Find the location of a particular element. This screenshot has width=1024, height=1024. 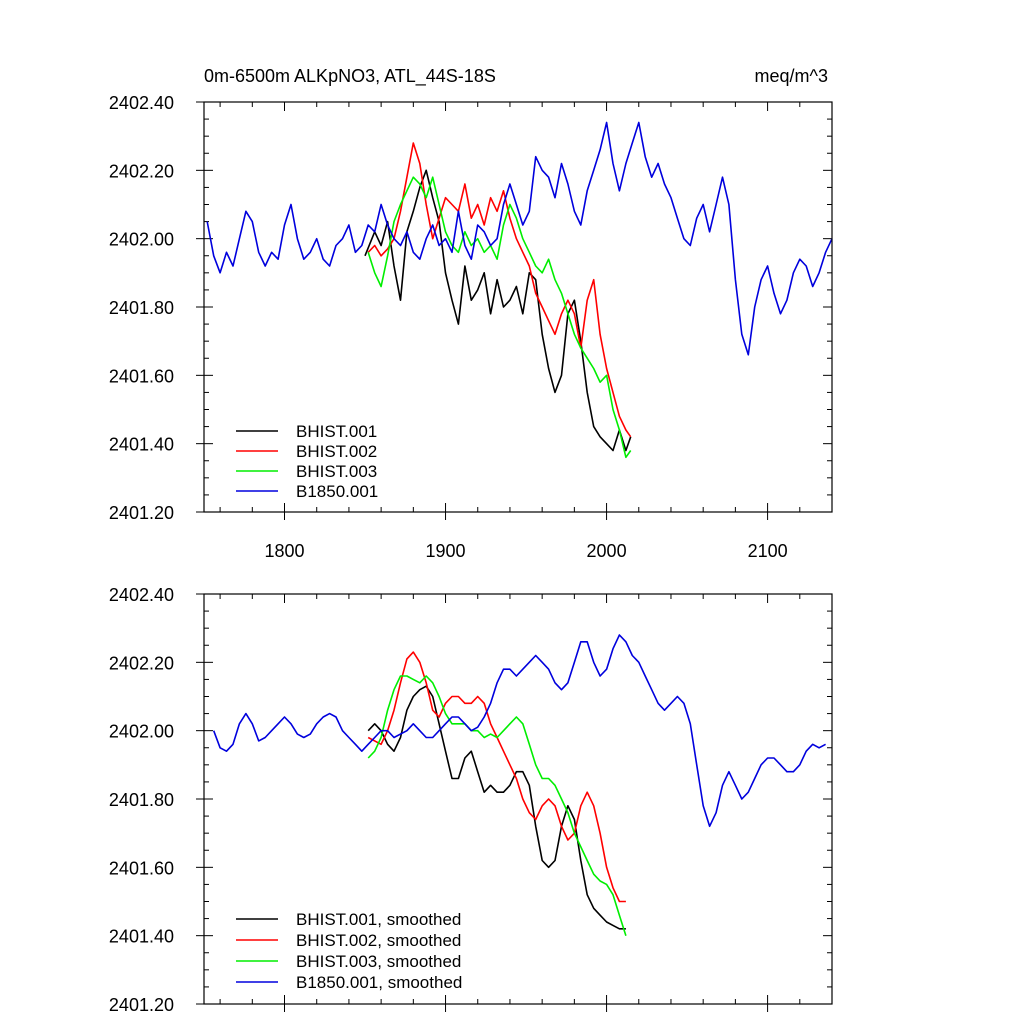

x-tick-label: 1800 is located at coordinates (284, 551).